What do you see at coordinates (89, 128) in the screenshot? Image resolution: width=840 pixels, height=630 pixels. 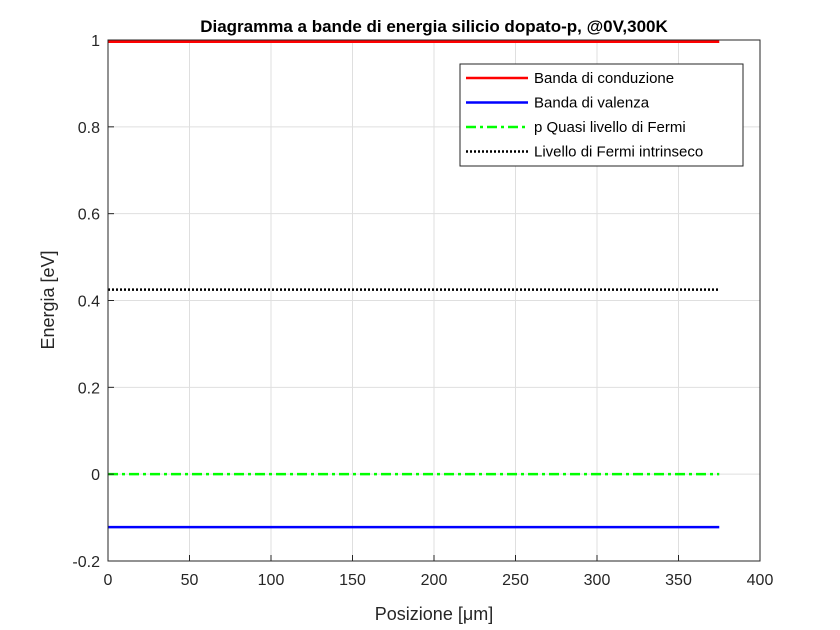 I see `y-tick-label: 0.8` at bounding box center [89, 128].